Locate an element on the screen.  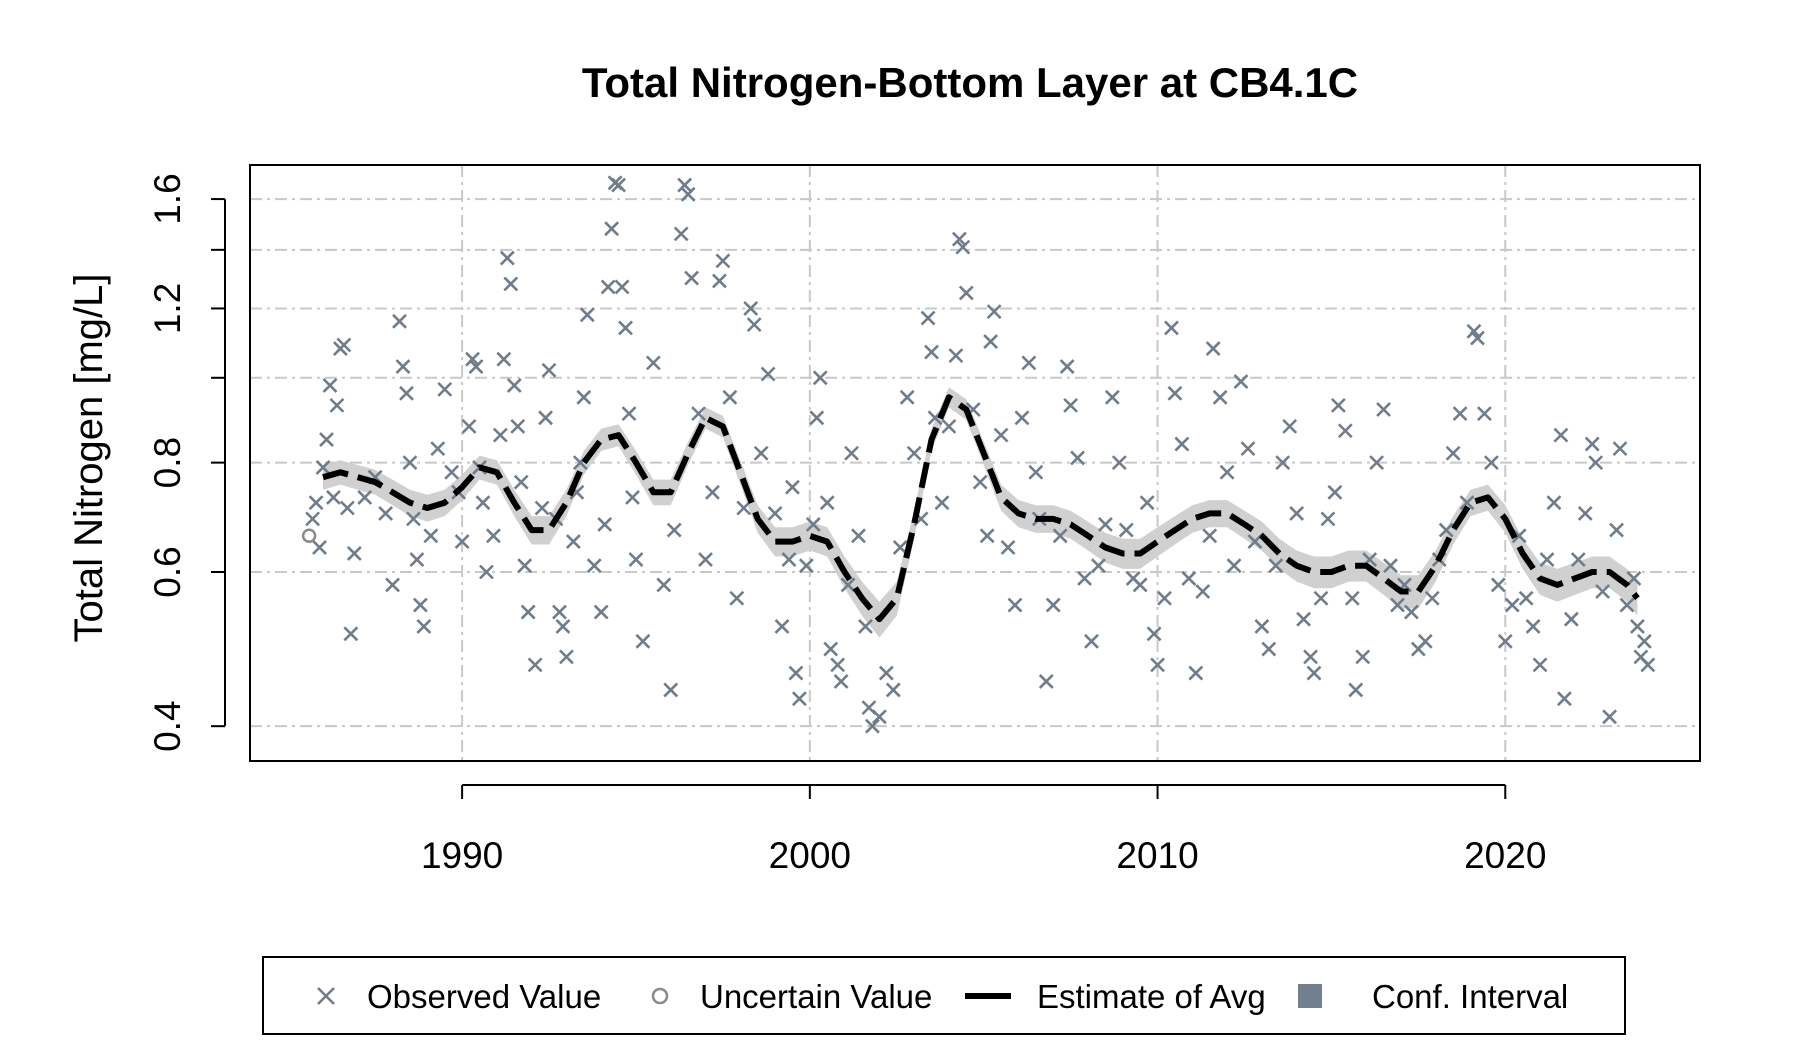
y-tick-label: 0.8 is located at coordinates (167, 462).